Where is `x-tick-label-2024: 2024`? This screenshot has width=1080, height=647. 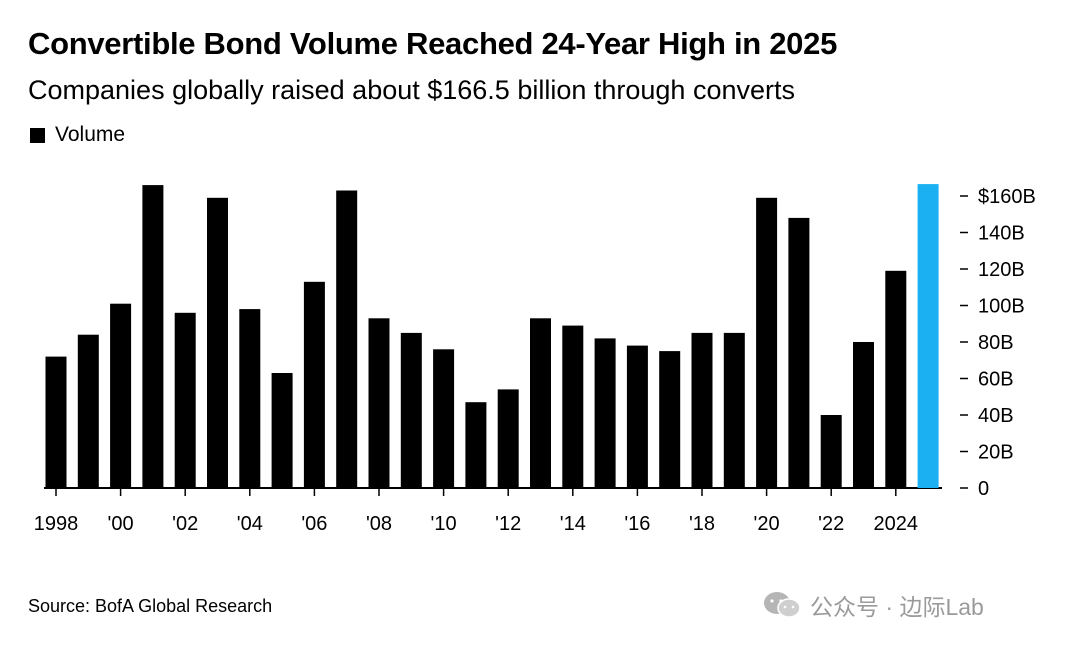 x-tick-label-2024: 2024 is located at coordinates (896, 524).